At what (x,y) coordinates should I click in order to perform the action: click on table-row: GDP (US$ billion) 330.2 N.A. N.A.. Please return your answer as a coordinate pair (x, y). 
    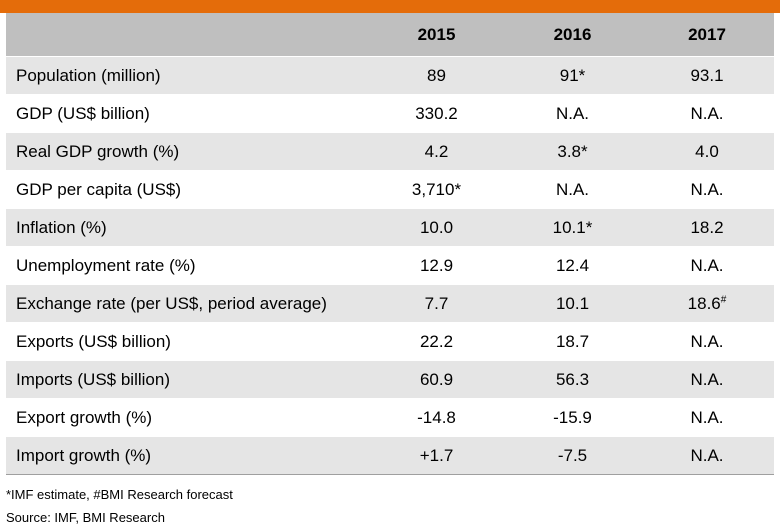
    Looking at the image, I should click on (390, 113).